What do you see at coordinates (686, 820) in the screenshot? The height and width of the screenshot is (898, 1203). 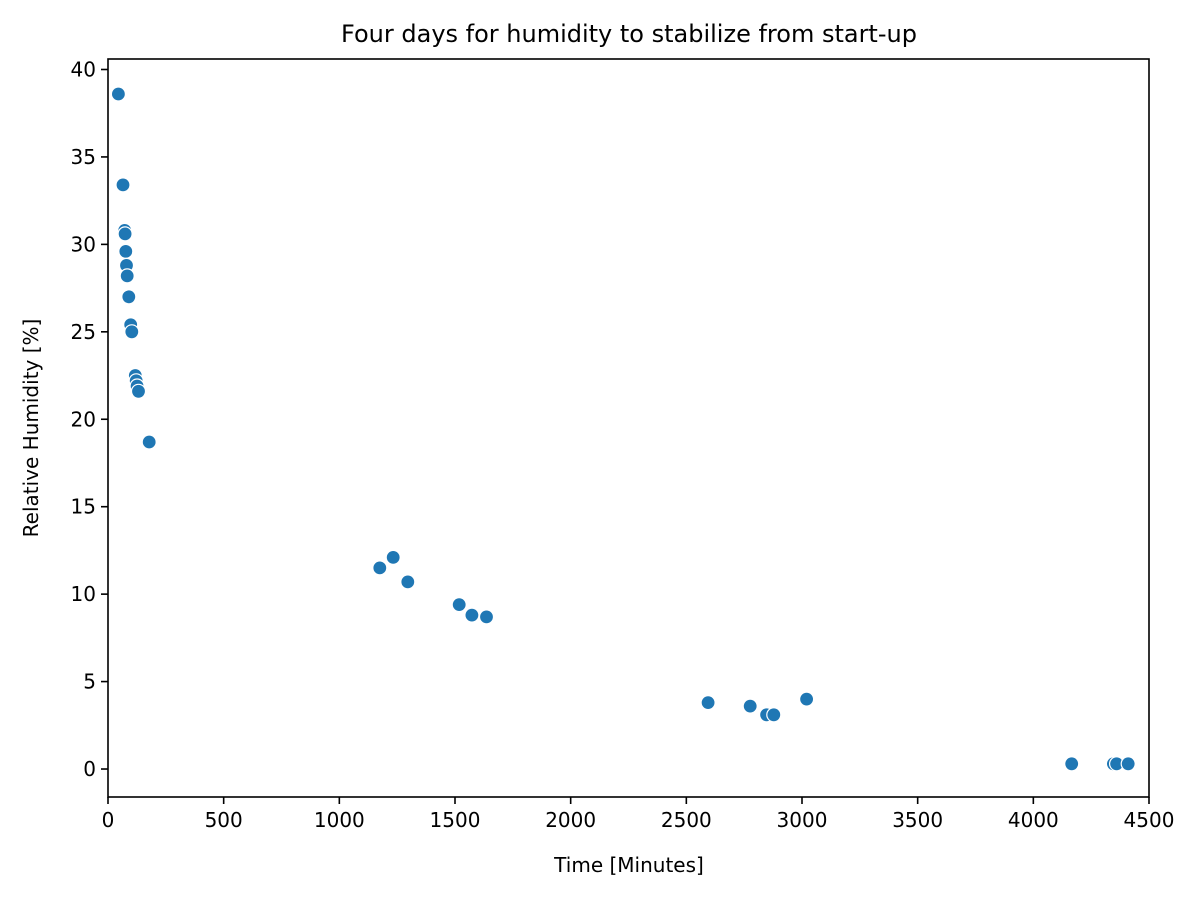 I see `x-tick-label: 2500` at bounding box center [686, 820].